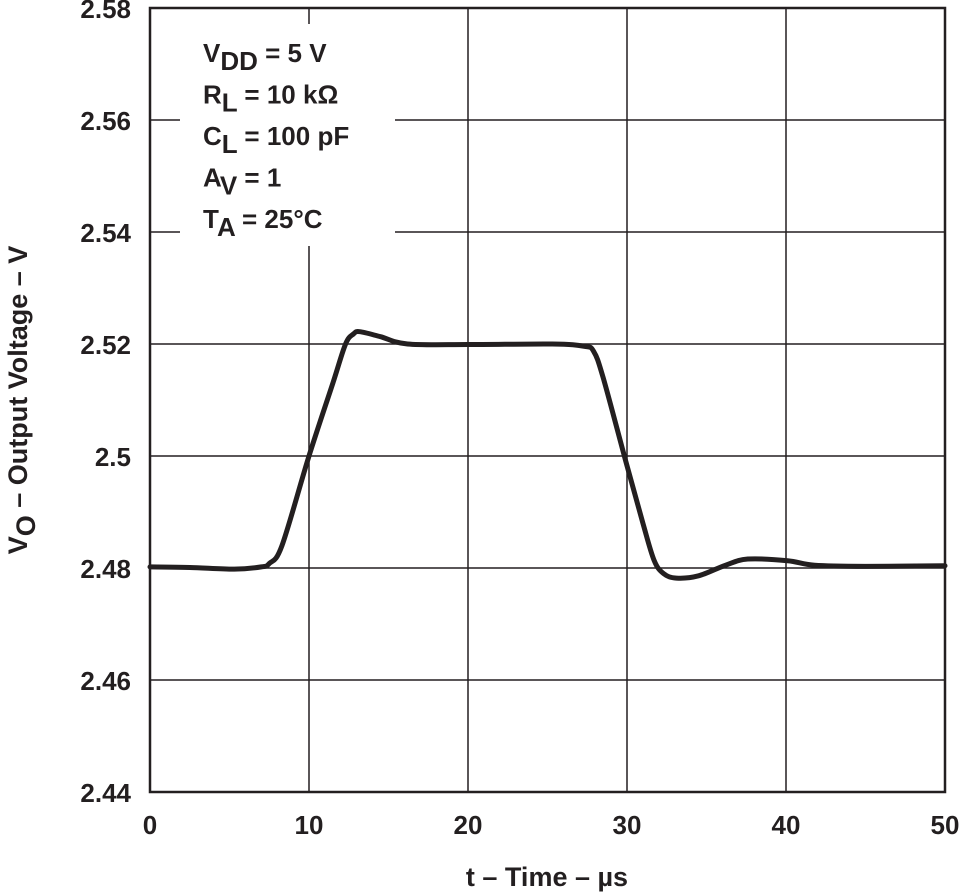 The width and height of the screenshot is (963, 895). What do you see at coordinates (113, 457) in the screenshot?
I see `y-tick-label: 2.5` at bounding box center [113, 457].